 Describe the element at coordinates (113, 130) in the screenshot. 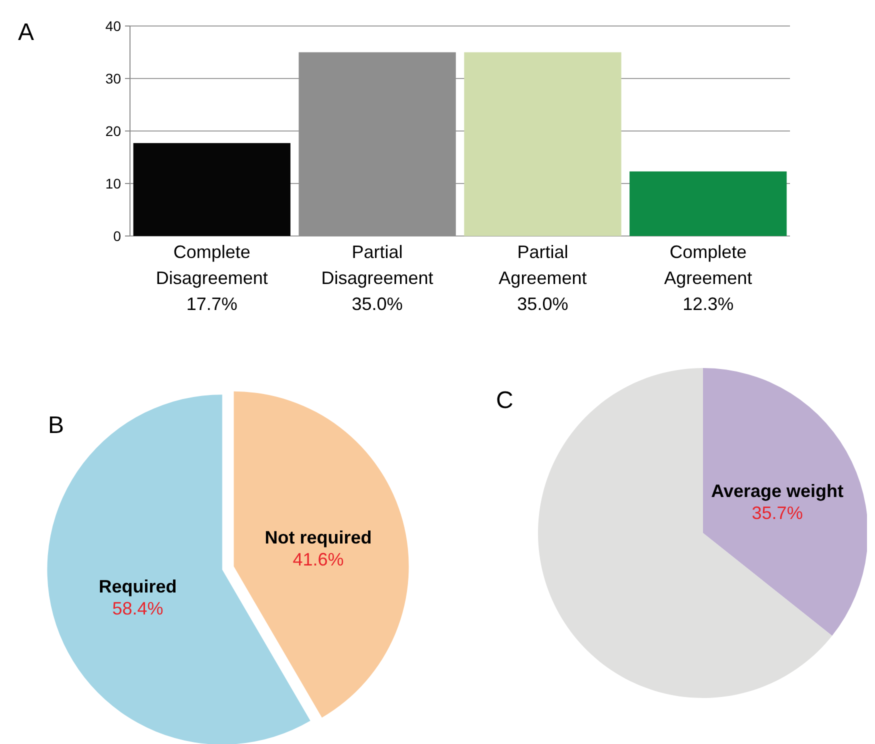

I see `y-tick-label: 20` at that location.